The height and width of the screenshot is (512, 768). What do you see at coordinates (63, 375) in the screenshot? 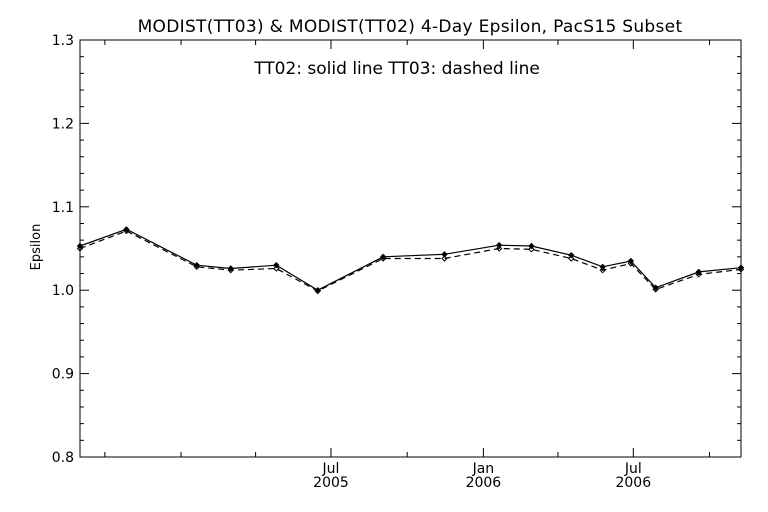
I see `y-tick-label: 0.9` at bounding box center [63, 375].